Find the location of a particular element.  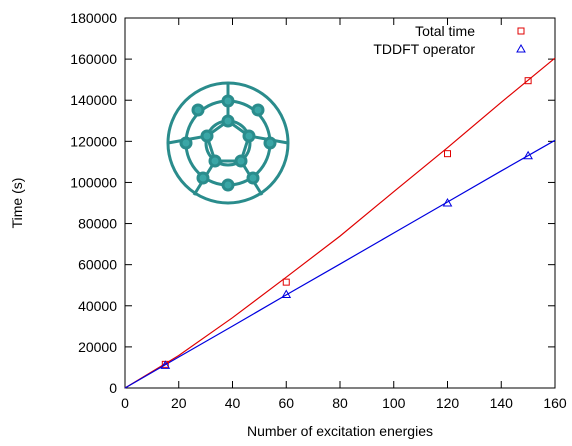

y-tick-label: 40000 is located at coordinates (97, 306).